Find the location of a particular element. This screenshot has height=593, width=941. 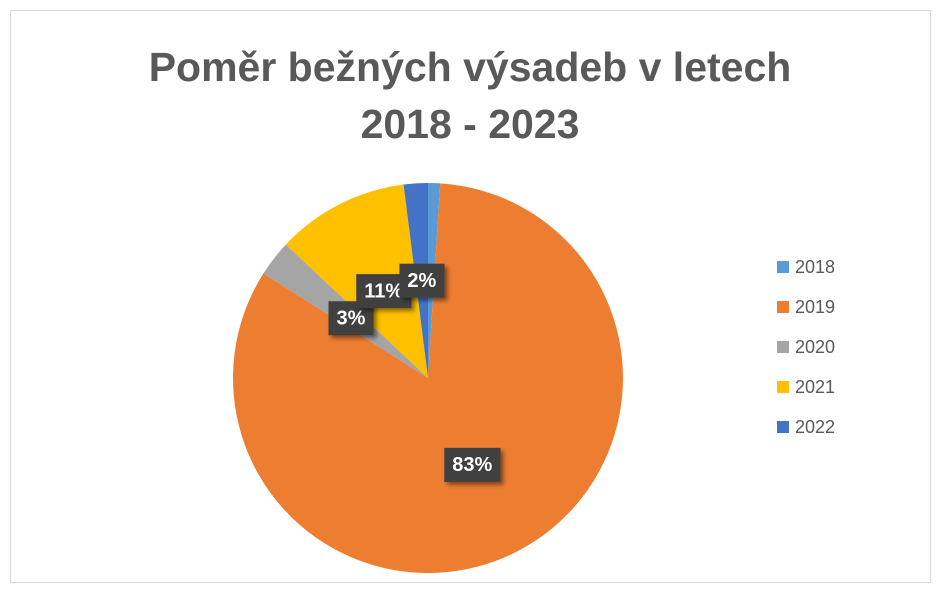

legend-label: 2018 is located at coordinates (815, 267).